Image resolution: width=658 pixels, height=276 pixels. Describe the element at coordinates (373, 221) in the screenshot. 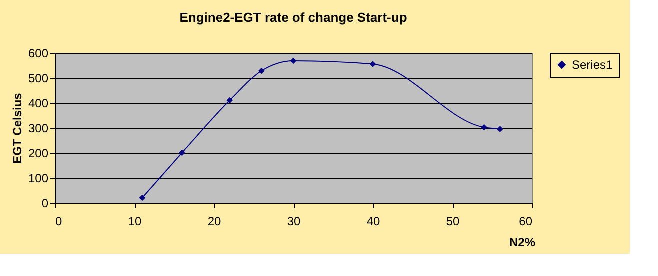

I see `x-tick-label: 40` at that location.